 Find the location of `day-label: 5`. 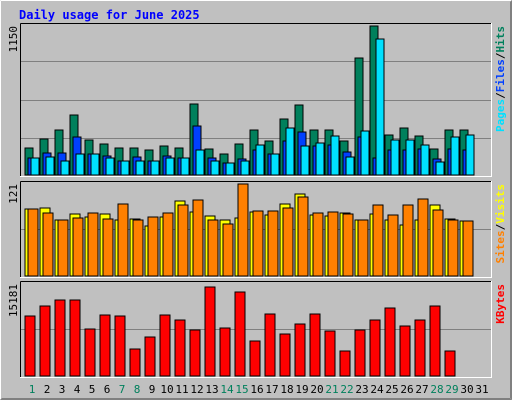

day-label: 5 is located at coordinates (92, 389).